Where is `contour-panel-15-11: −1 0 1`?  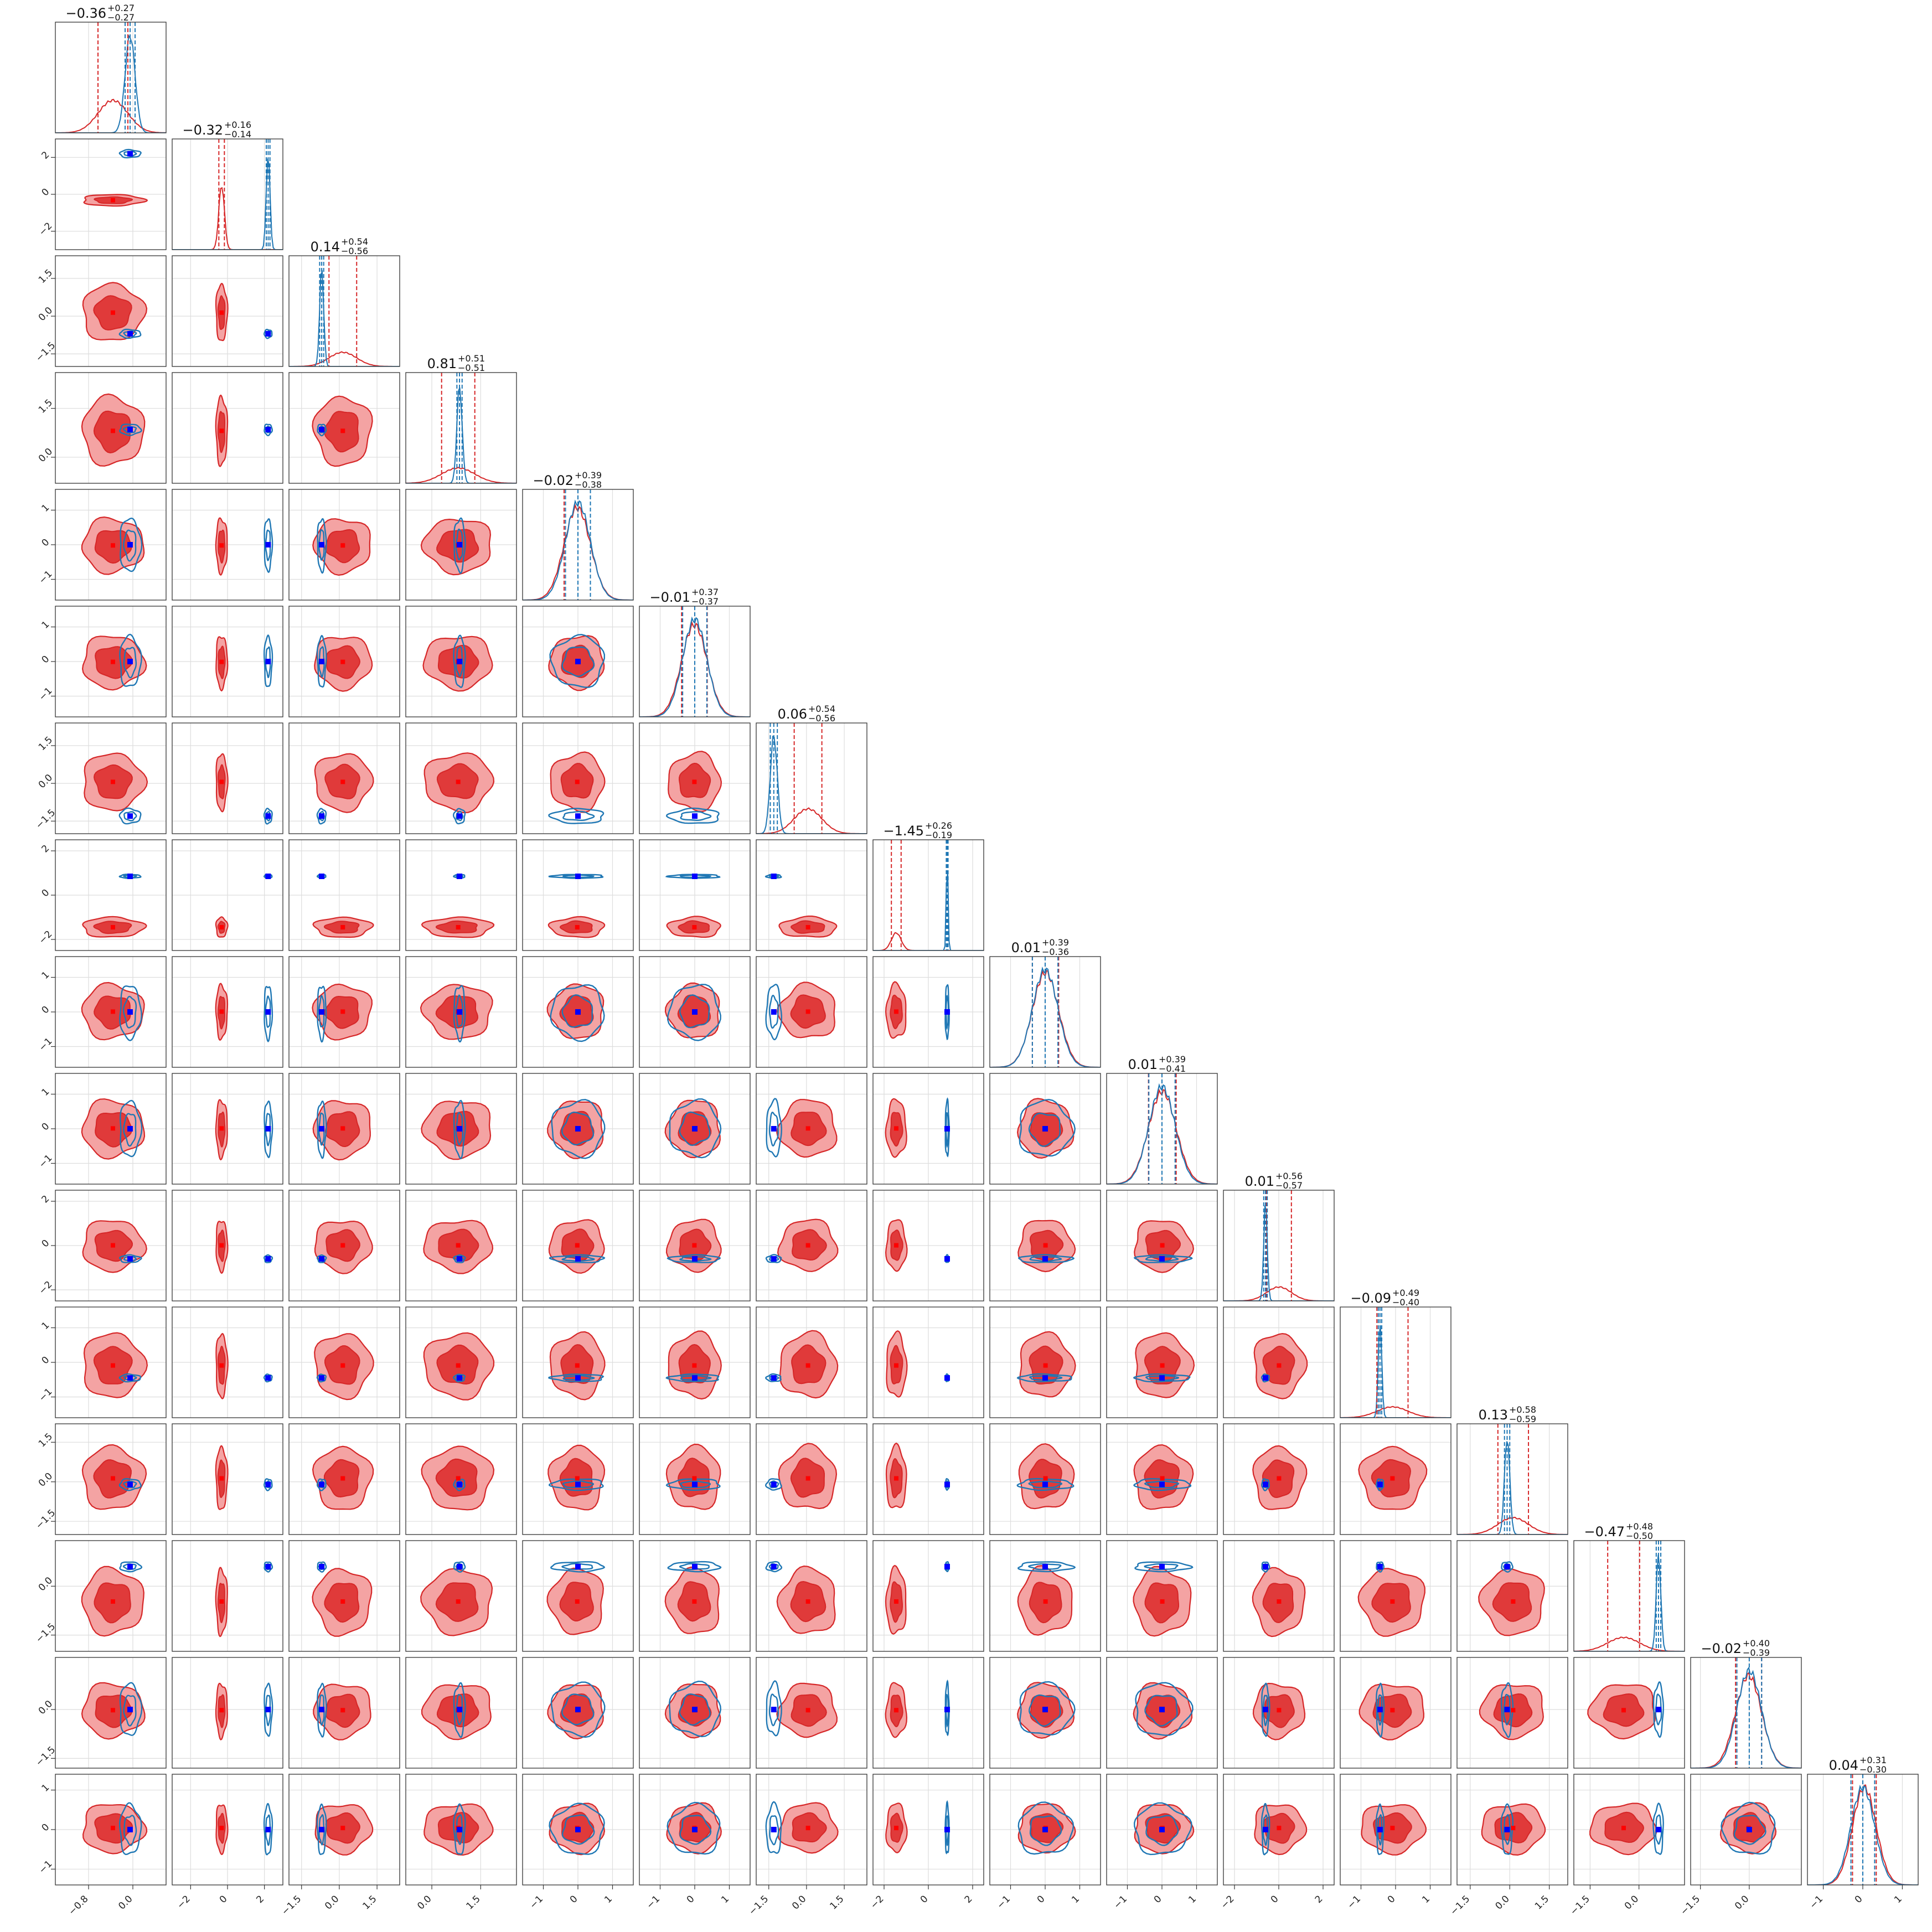
contour-panel-15-11: −1 0 1 is located at coordinates (1395, 1842).